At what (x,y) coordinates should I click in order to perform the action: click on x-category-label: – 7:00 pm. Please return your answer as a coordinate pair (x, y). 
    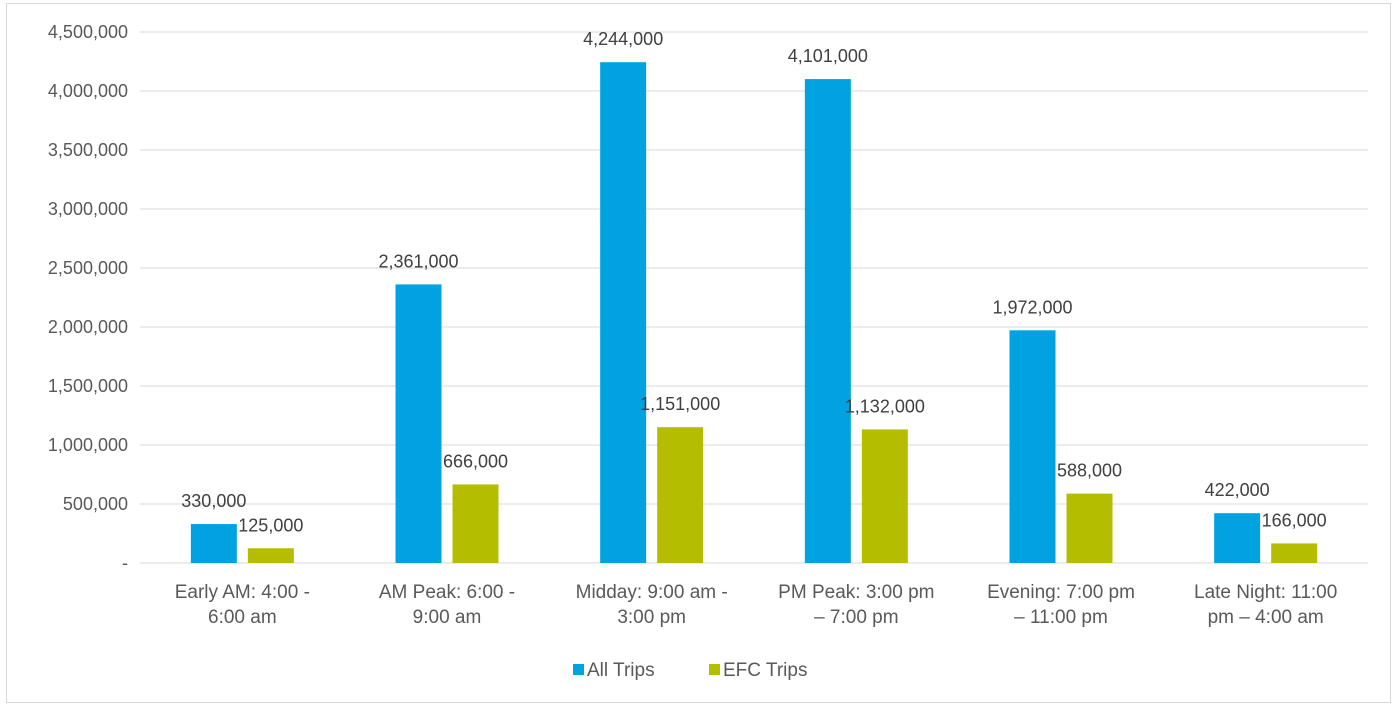
    Looking at the image, I should click on (856, 617).